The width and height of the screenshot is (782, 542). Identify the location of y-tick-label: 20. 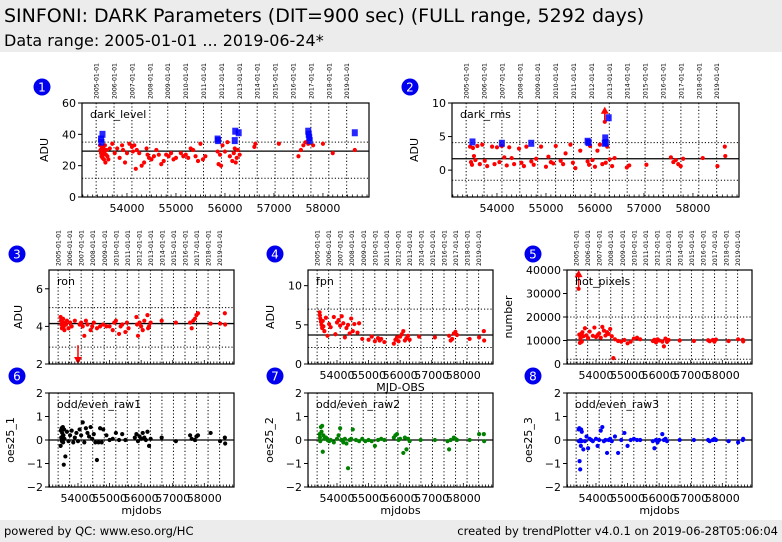
(69, 166).